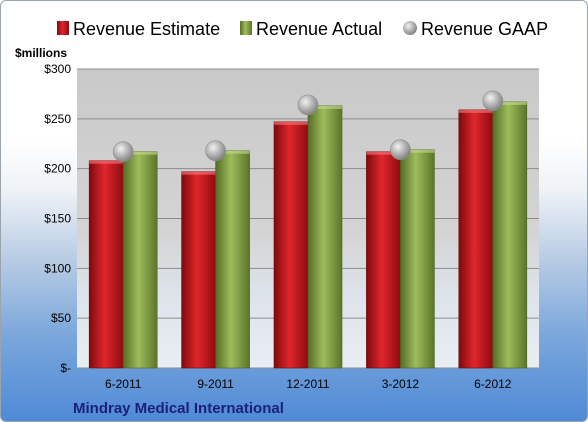 Image resolution: width=588 pixels, height=422 pixels. Describe the element at coordinates (178, 408) in the screenshot. I see `company-name: Mindray Medical International` at that location.